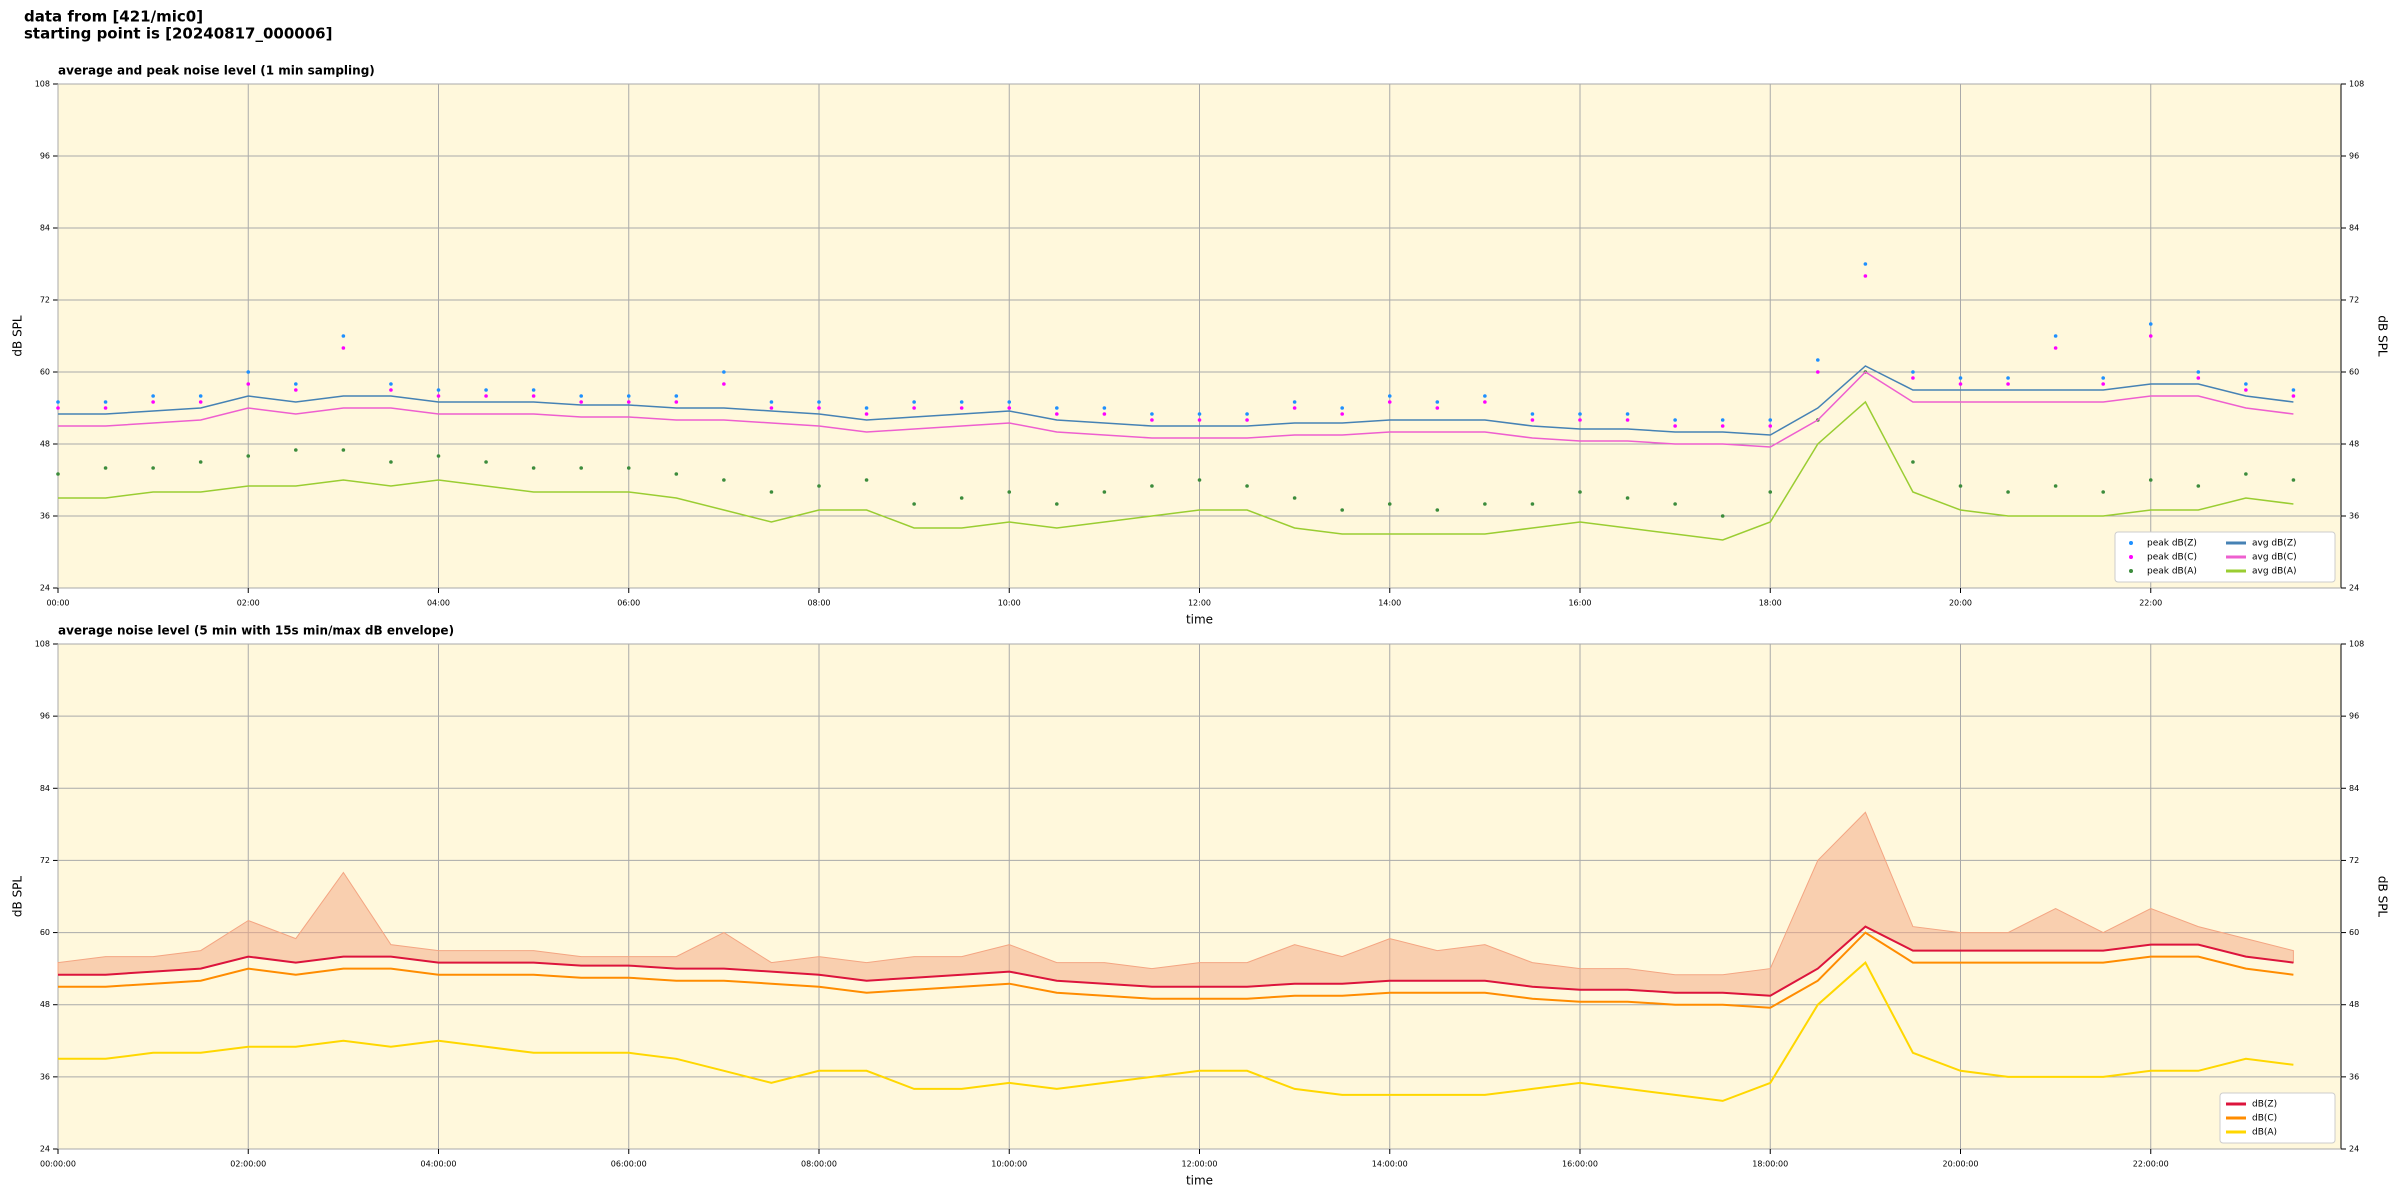 This screenshot has height=1204, width=2400. Describe the element at coordinates (248, 1164) in the screenshot. I see `x-tick-label: 02:00:00` at that location.